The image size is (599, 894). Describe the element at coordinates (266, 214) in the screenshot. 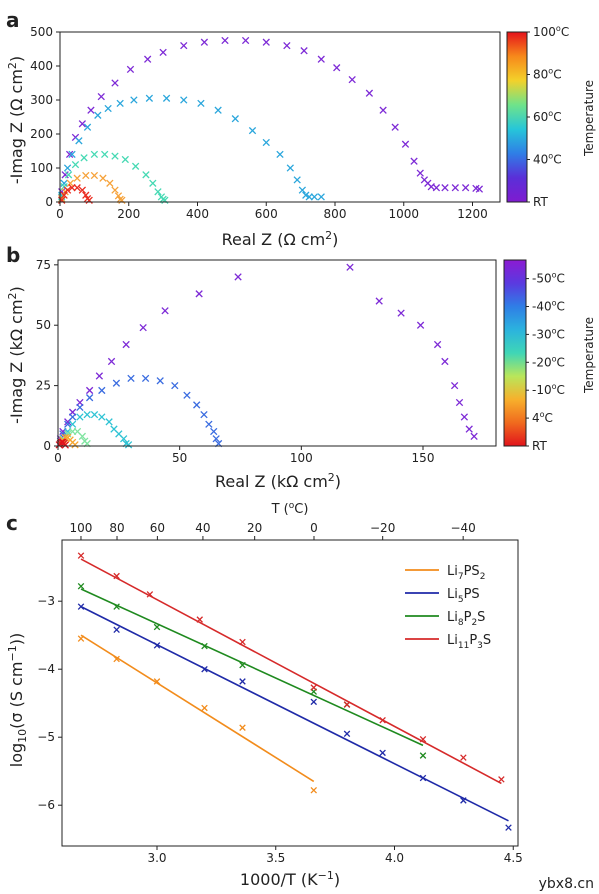

I see `panel-a-xtick-label: 600` at that location.